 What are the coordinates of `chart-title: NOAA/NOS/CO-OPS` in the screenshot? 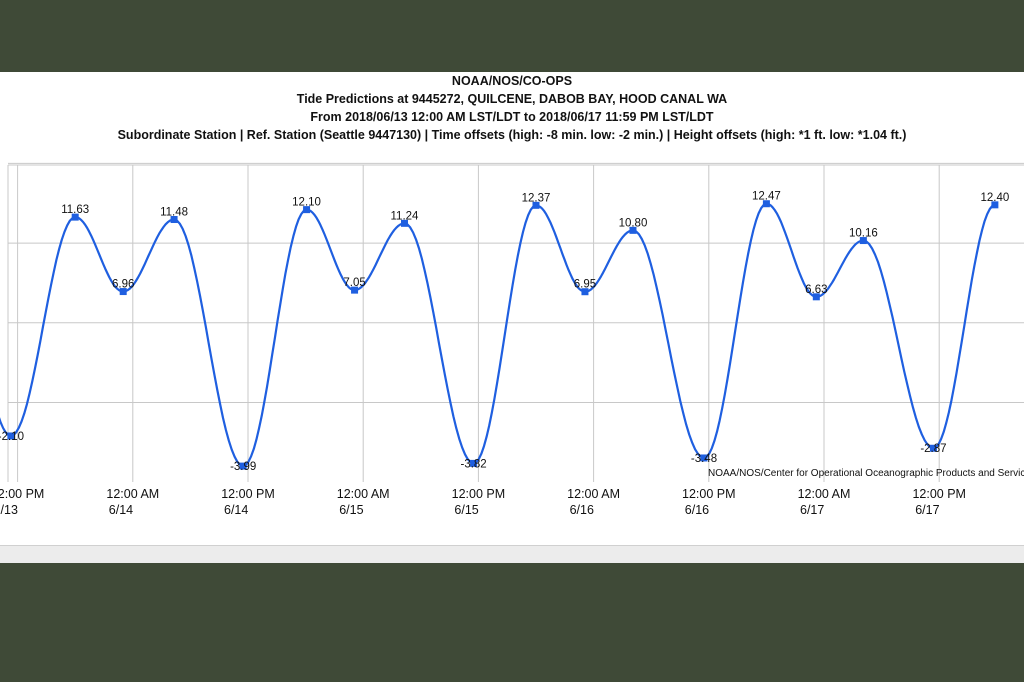 It's located at (512, 81).